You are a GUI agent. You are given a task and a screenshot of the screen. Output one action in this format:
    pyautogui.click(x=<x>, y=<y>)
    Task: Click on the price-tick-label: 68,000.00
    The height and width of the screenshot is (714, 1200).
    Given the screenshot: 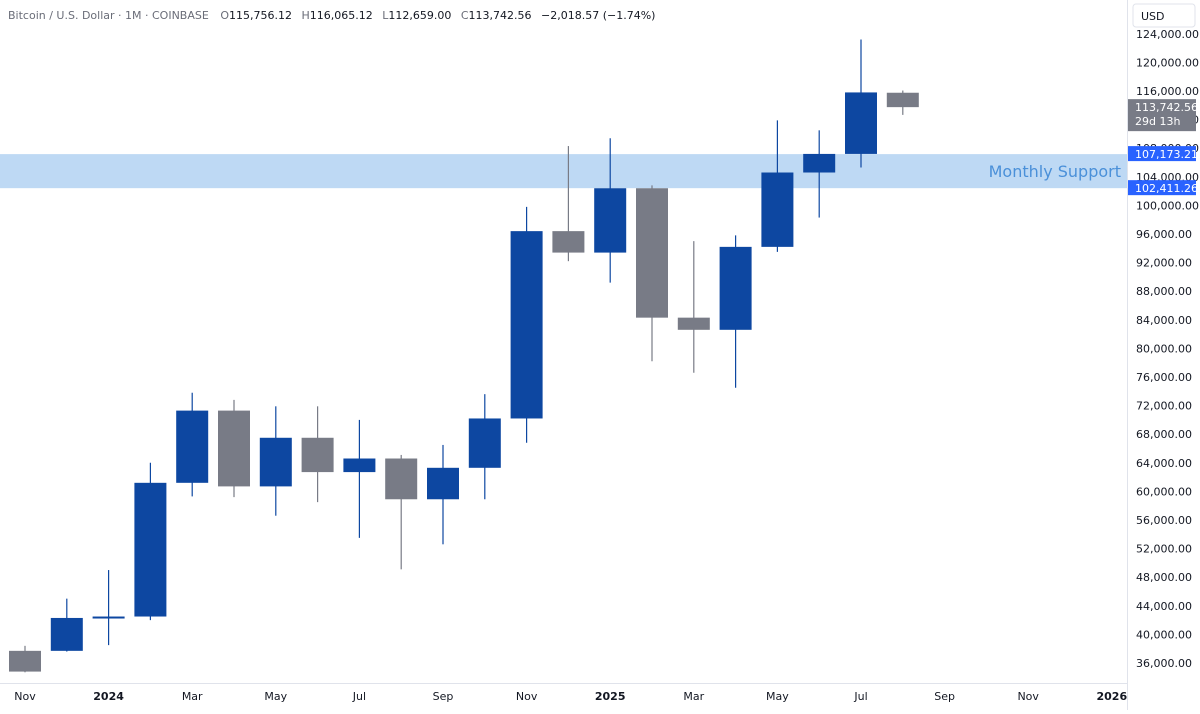 What is the action you would take?
    pyautogui.click(x=1164, y=434)
    